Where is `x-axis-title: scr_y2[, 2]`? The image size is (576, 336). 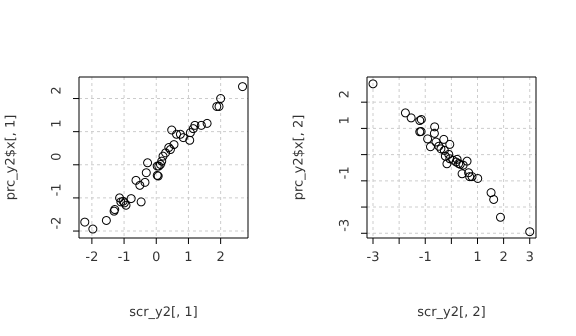
x-axis-title: scr_y2[, 2] is located at coordinates (451, 312).